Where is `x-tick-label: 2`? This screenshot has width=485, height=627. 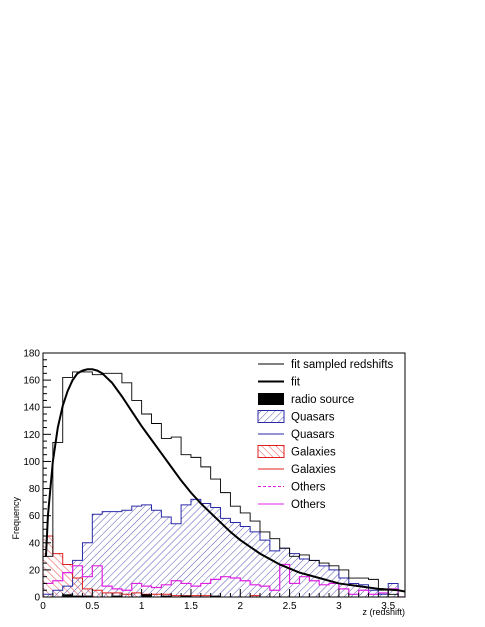 x-tick-label: 2 is located at coordinates (240, 606).